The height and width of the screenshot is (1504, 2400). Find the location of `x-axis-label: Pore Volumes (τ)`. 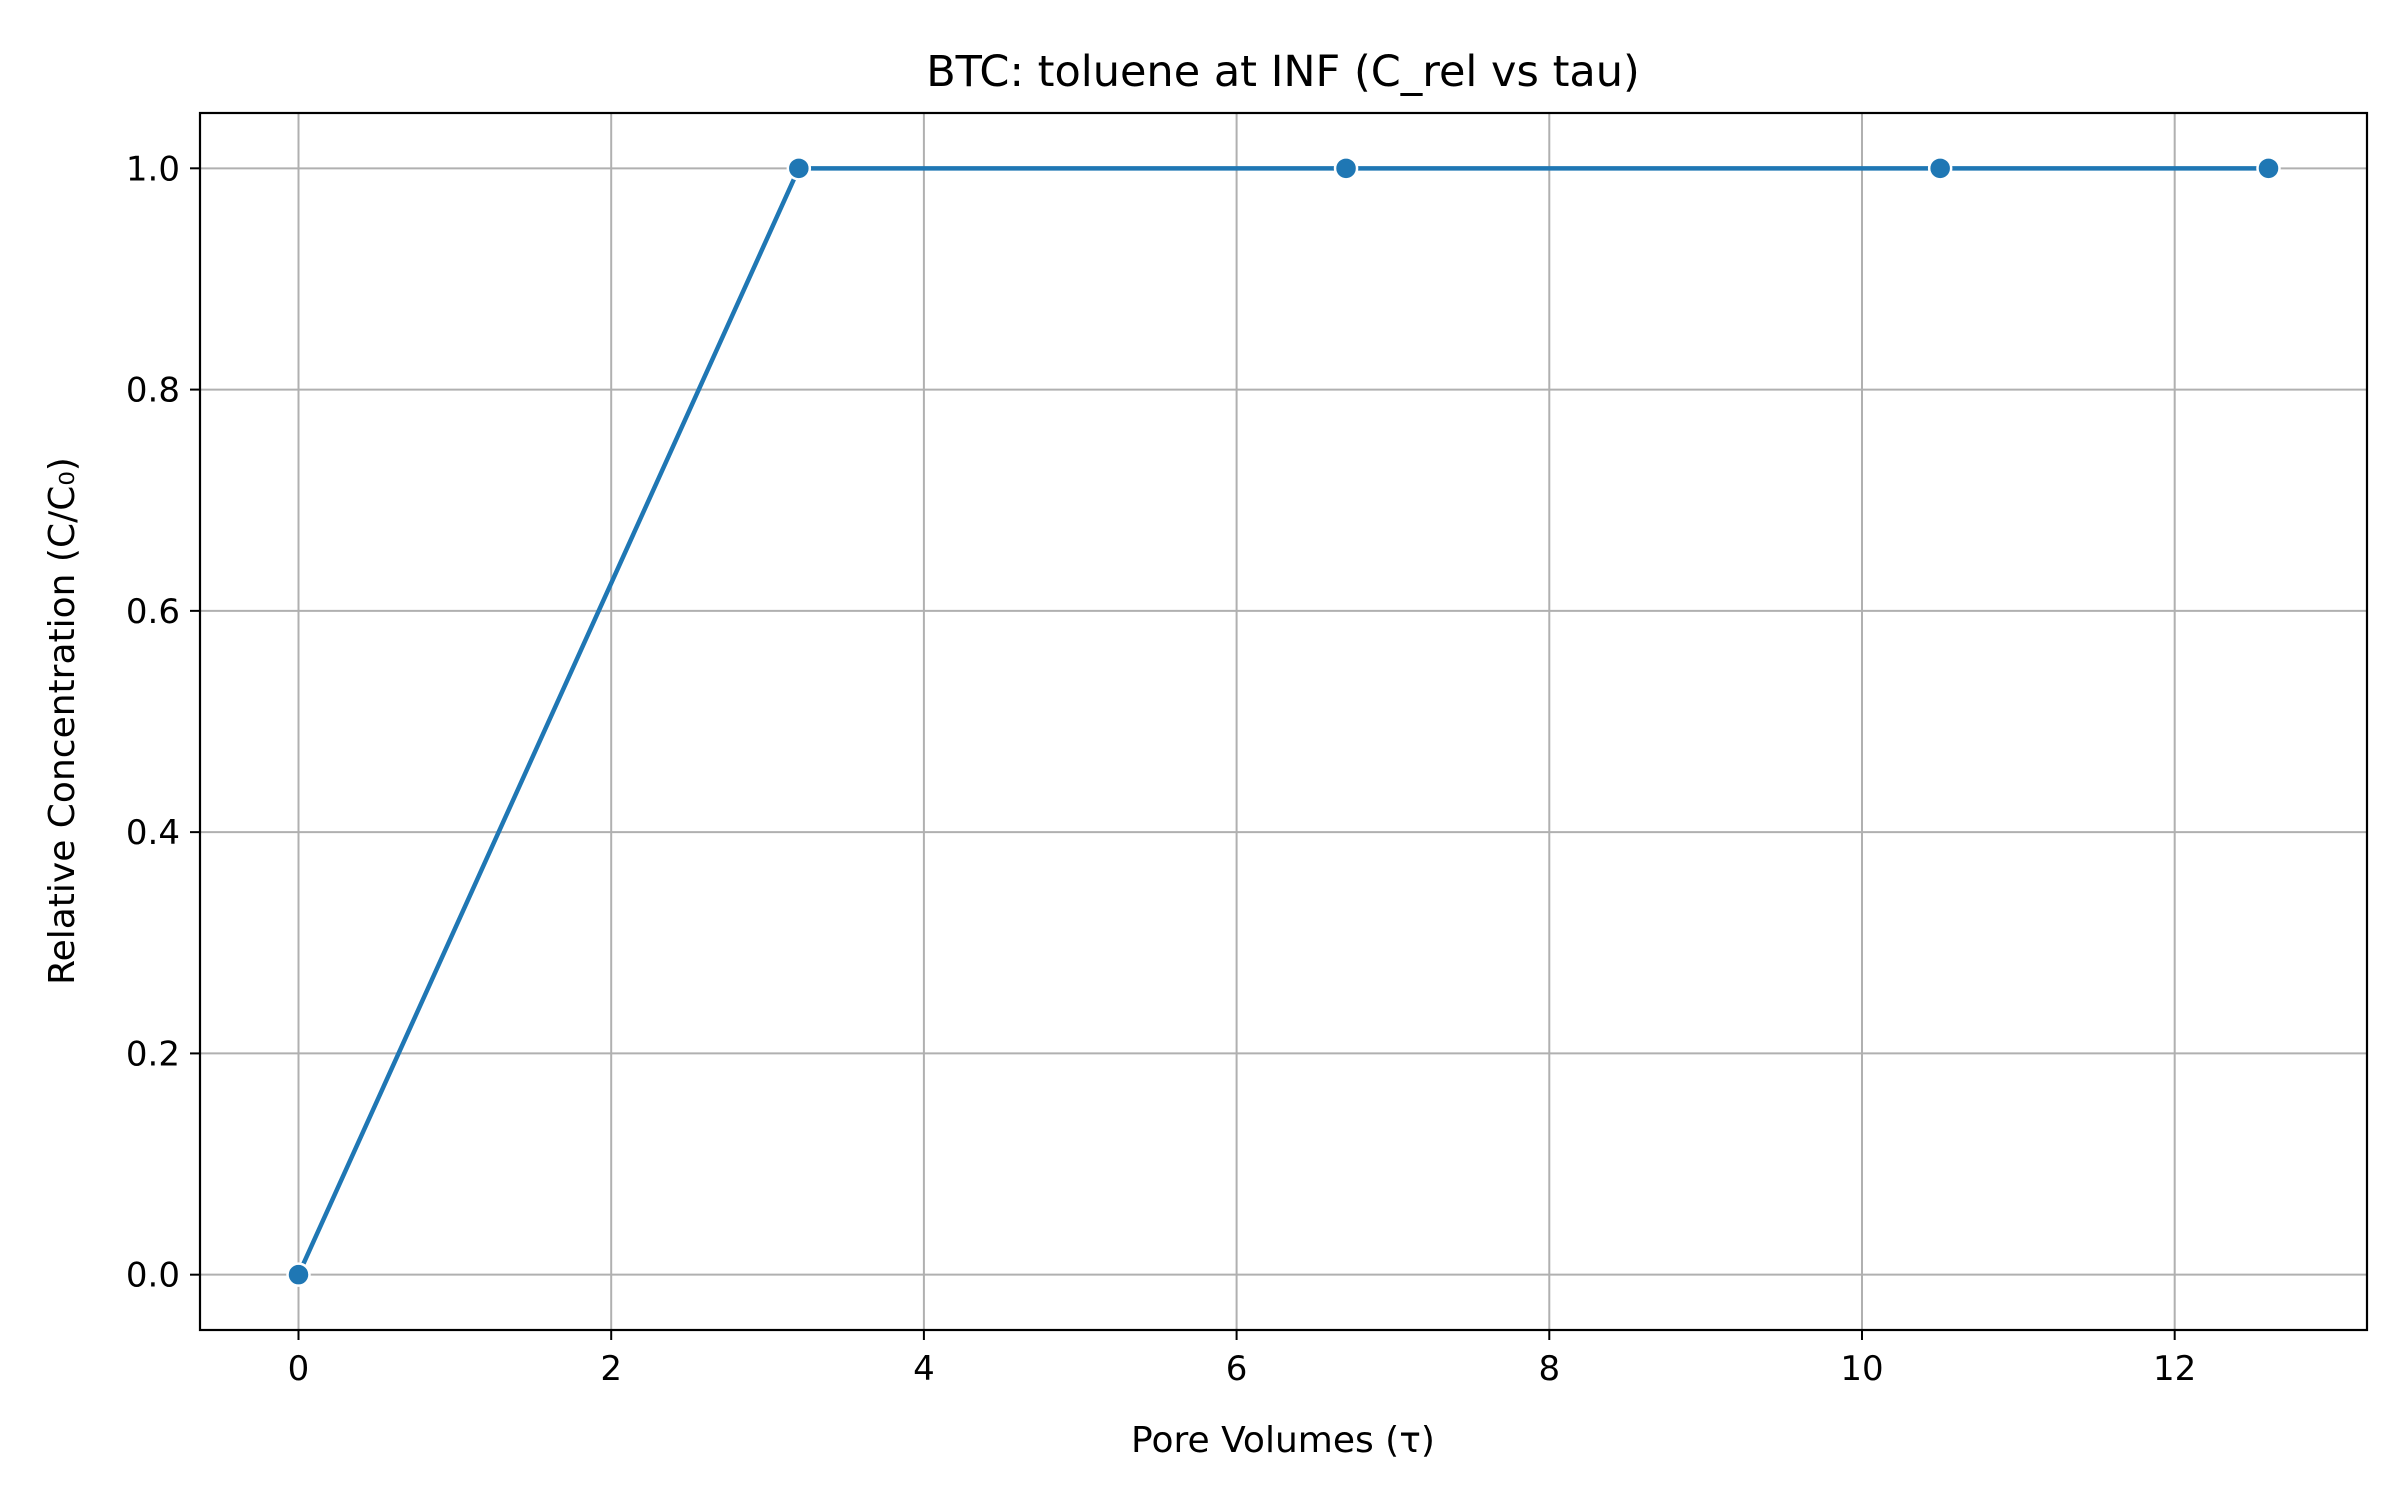

x-axis-label: Pore Volumes (τ) is located at coordinates (1283, 1440).